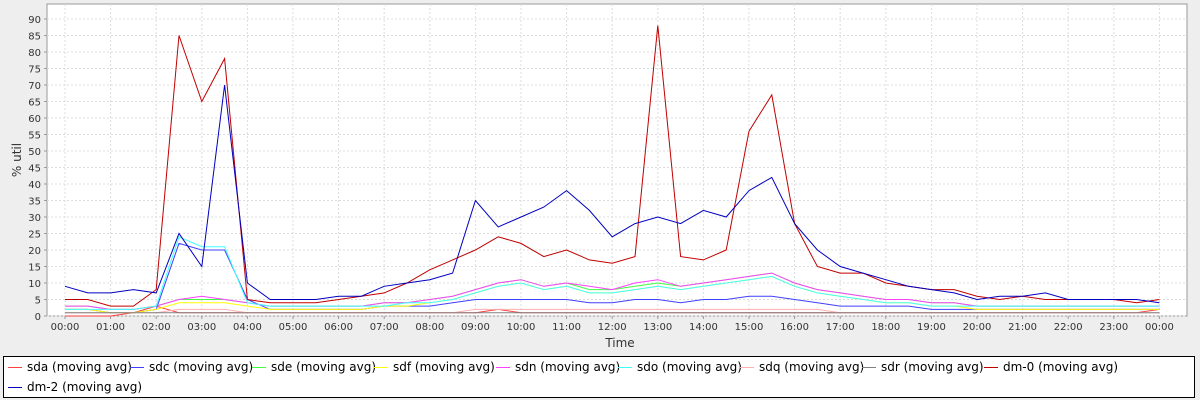 This screenshot has height=400, width=1200. I want to click on x-tick-label: 11:00, so click(566, 327).